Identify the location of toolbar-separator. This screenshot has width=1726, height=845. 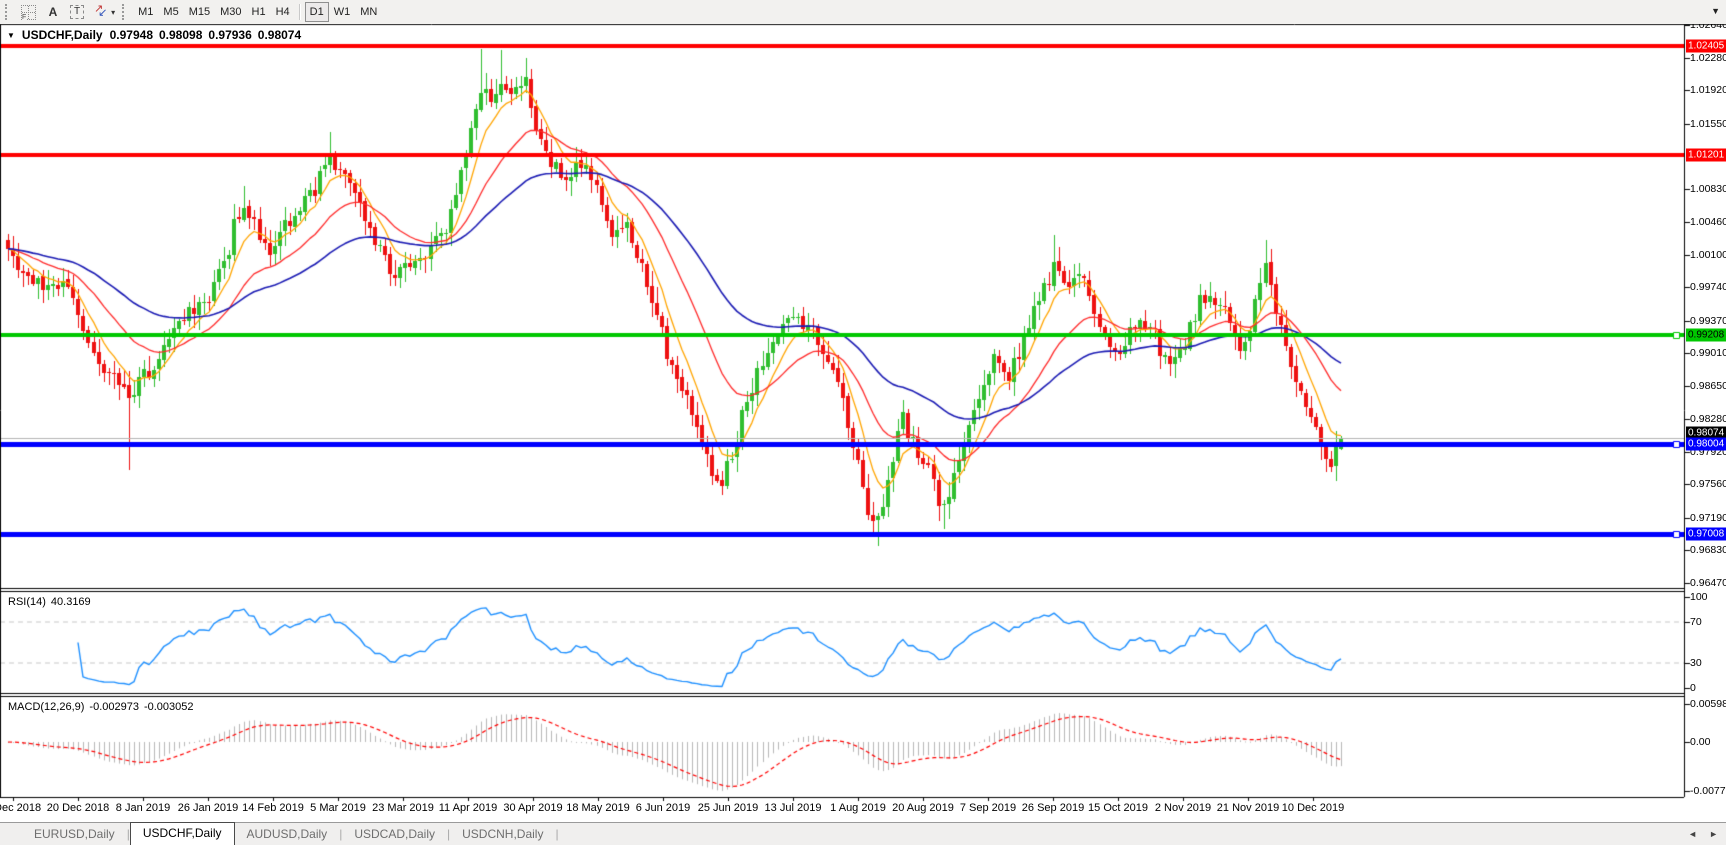
(299, 12).